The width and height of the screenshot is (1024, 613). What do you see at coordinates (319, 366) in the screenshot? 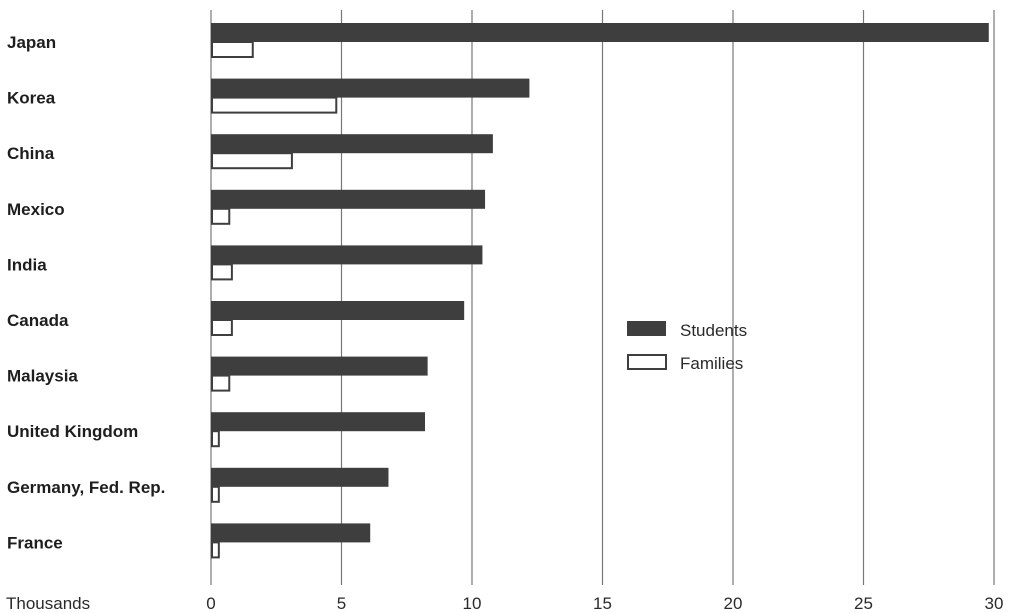
I see `bar-students-malaysia` at bounding box center [319, 366].